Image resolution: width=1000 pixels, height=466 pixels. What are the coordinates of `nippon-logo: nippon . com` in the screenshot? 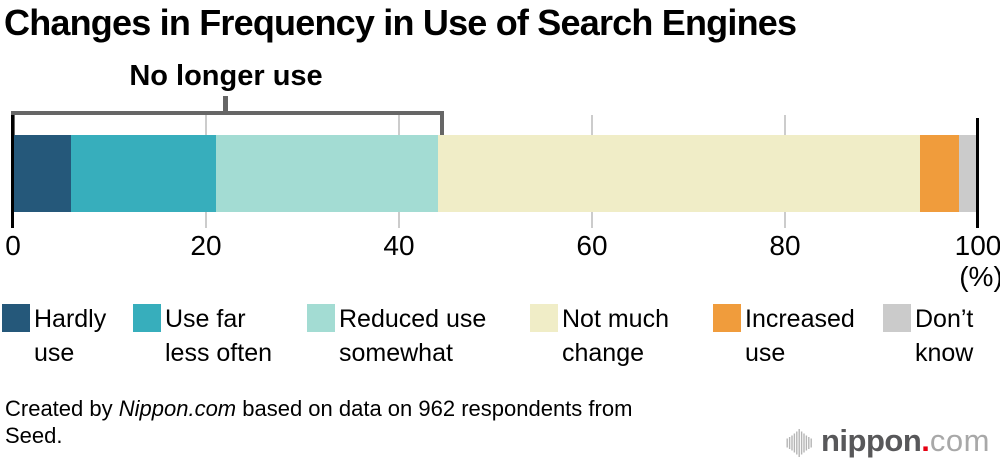 It's located at (888, 441).